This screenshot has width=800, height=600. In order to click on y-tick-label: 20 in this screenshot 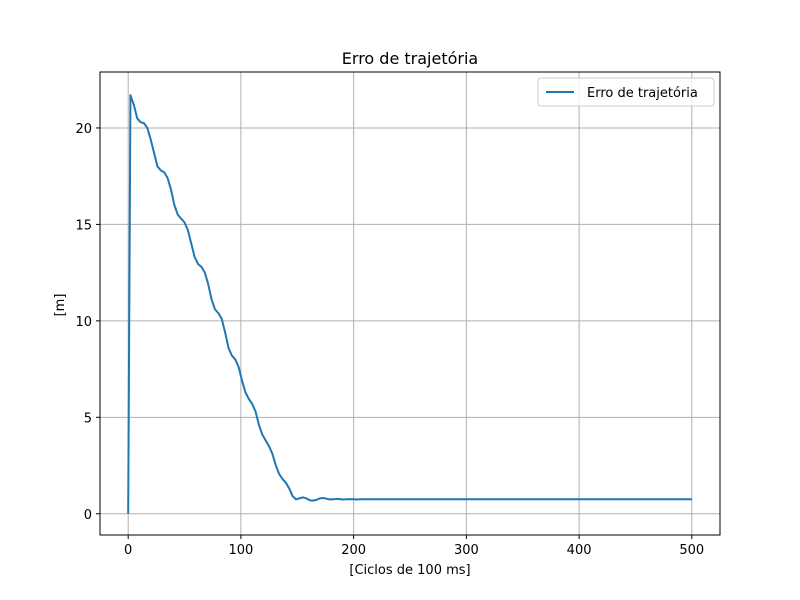, I will do `click(83, 129)`.